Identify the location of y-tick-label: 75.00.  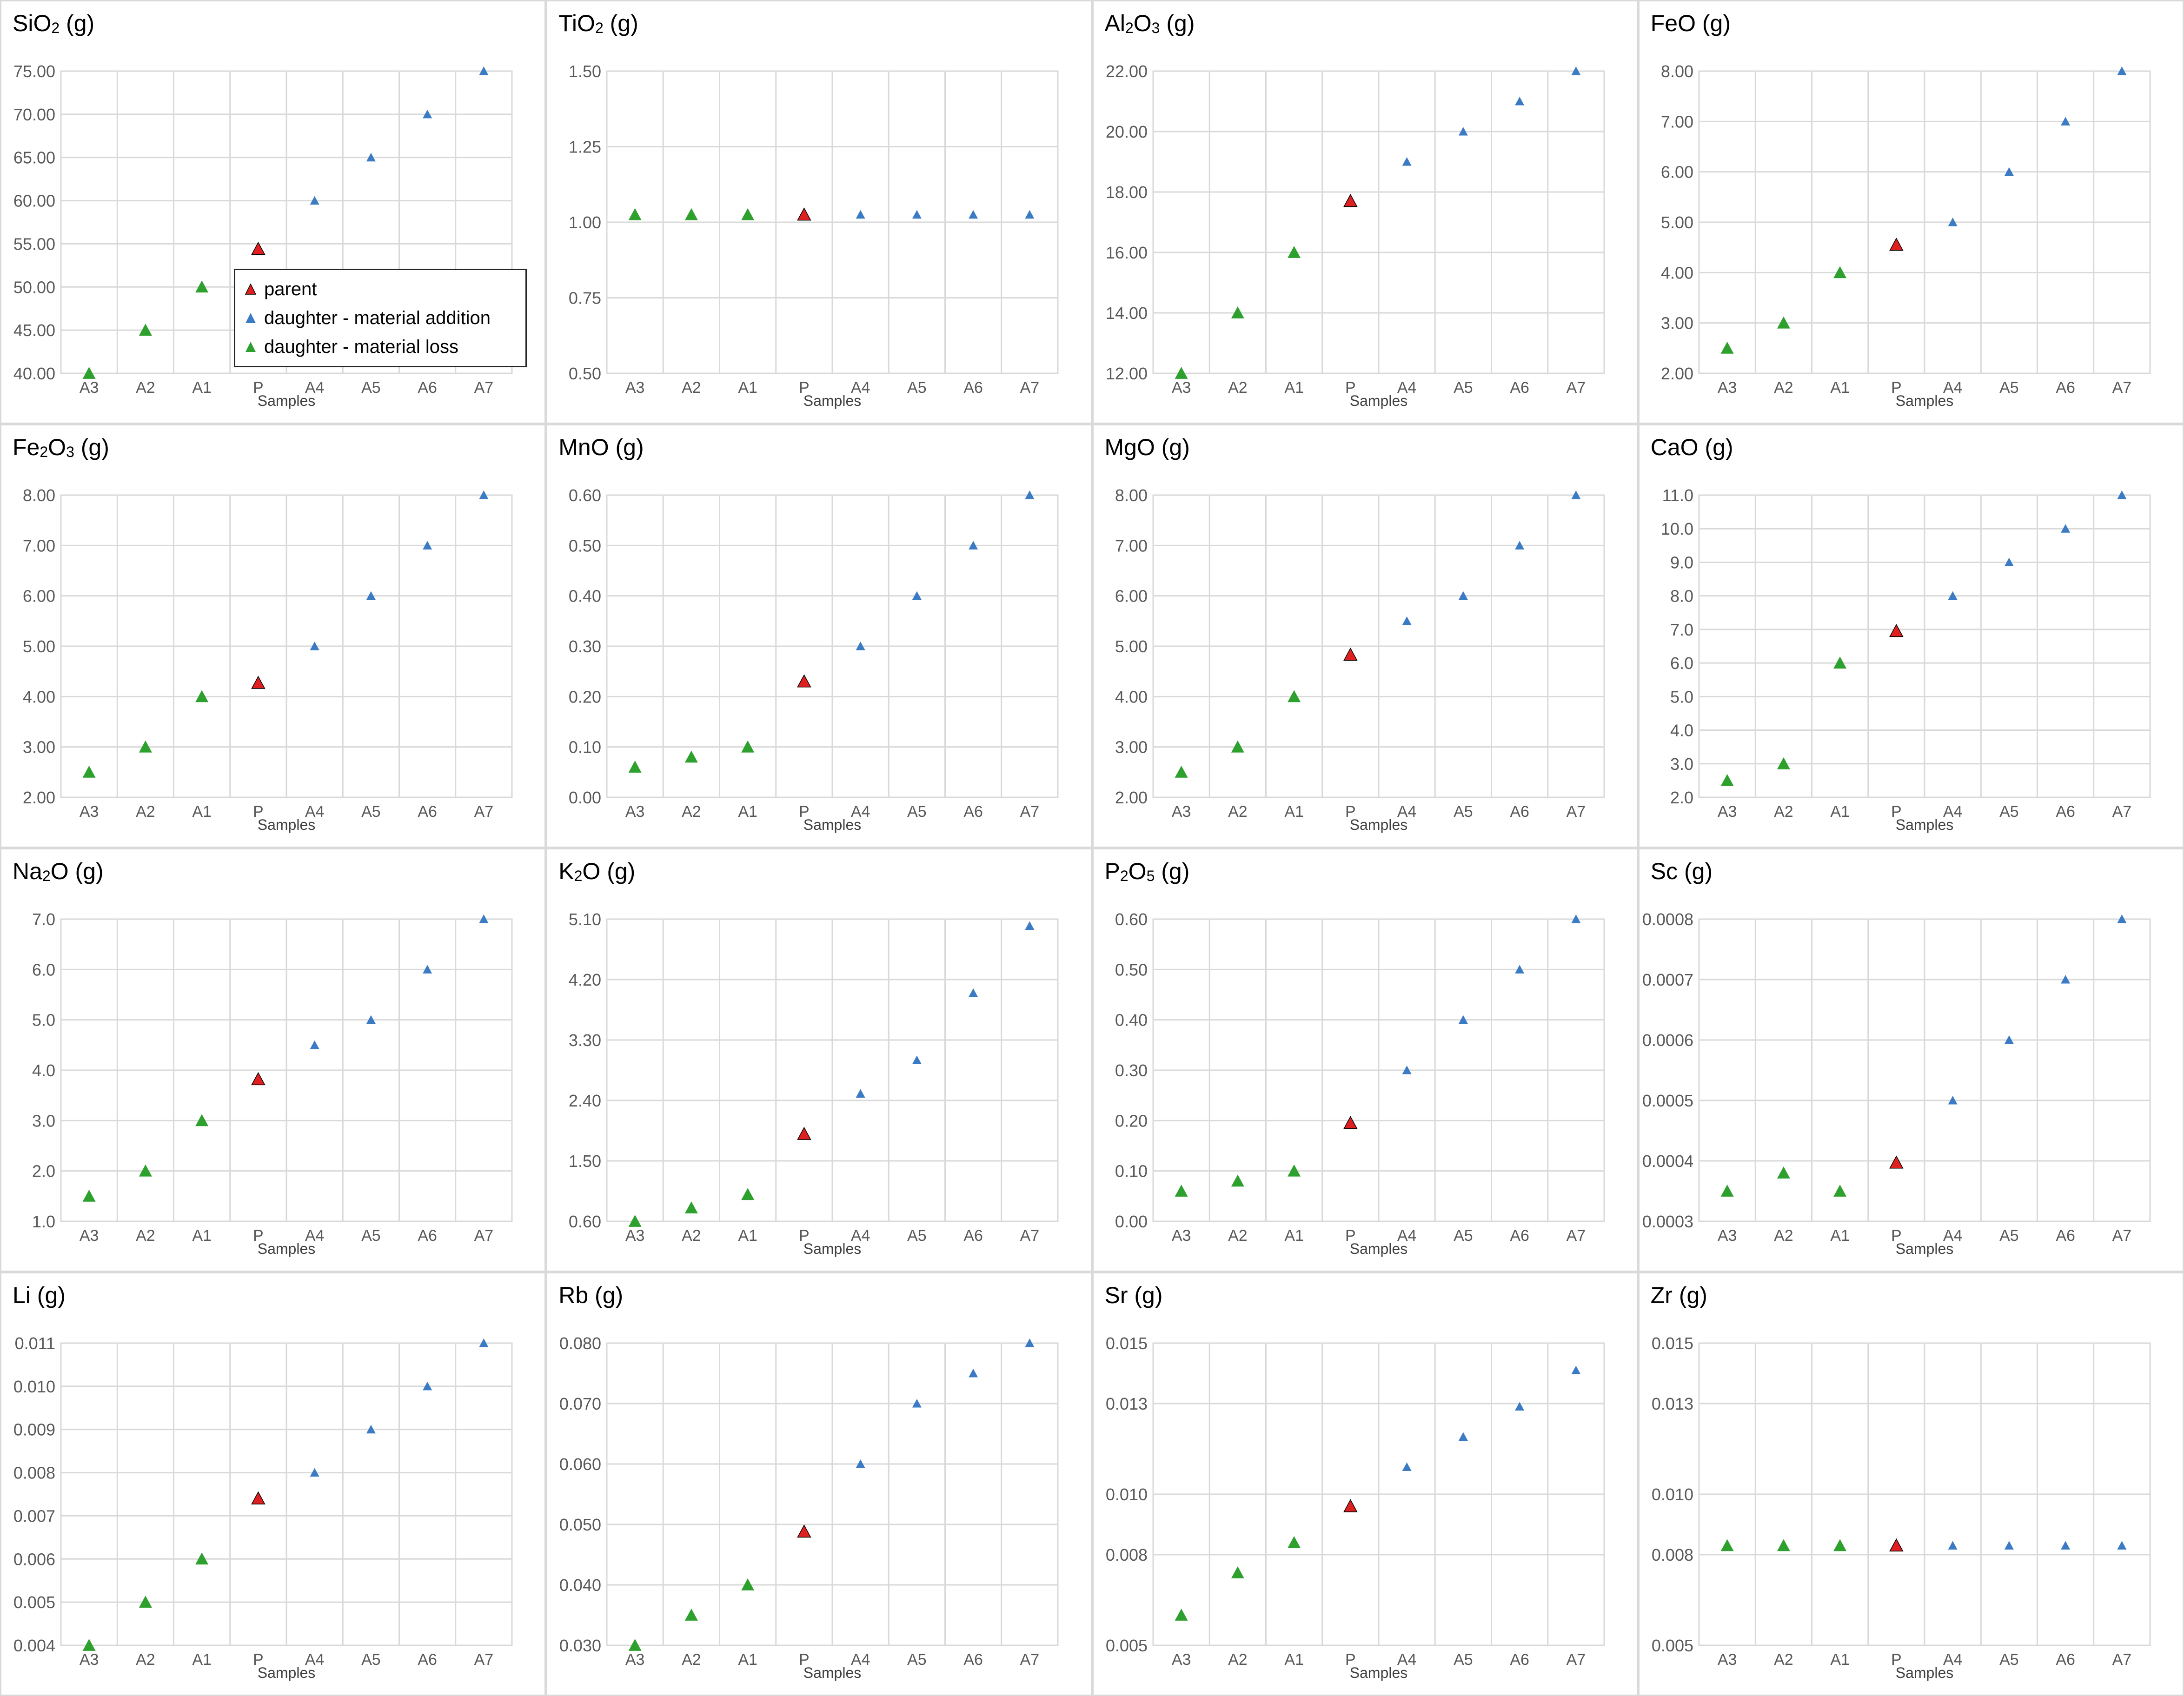
(34, 71).